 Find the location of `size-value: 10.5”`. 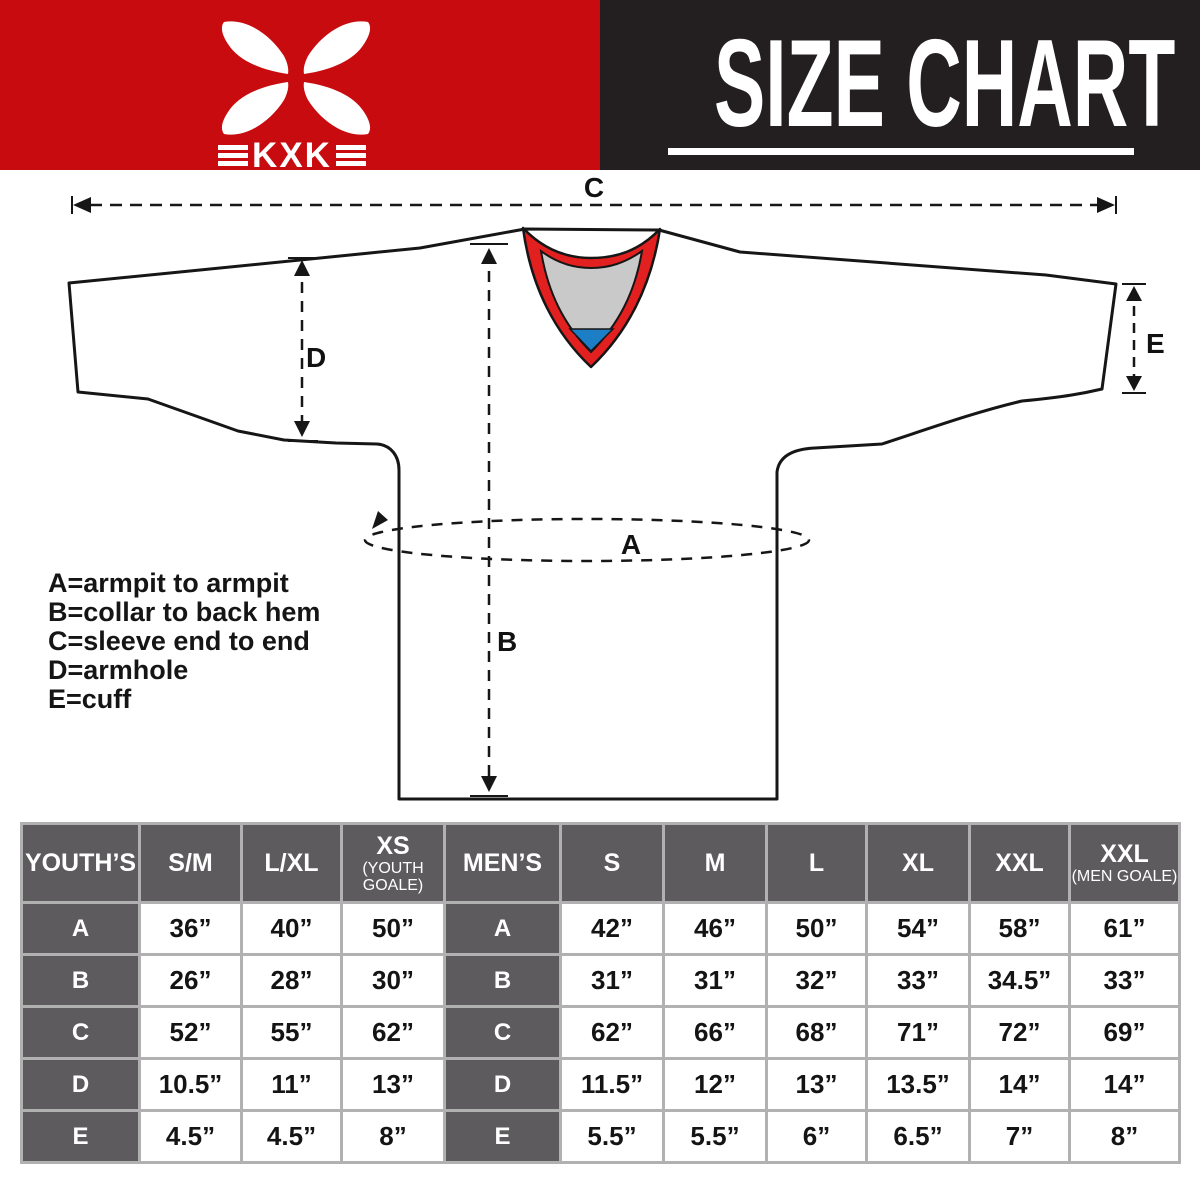

size-value: 10.5” is located at coordinates (190, 1084).